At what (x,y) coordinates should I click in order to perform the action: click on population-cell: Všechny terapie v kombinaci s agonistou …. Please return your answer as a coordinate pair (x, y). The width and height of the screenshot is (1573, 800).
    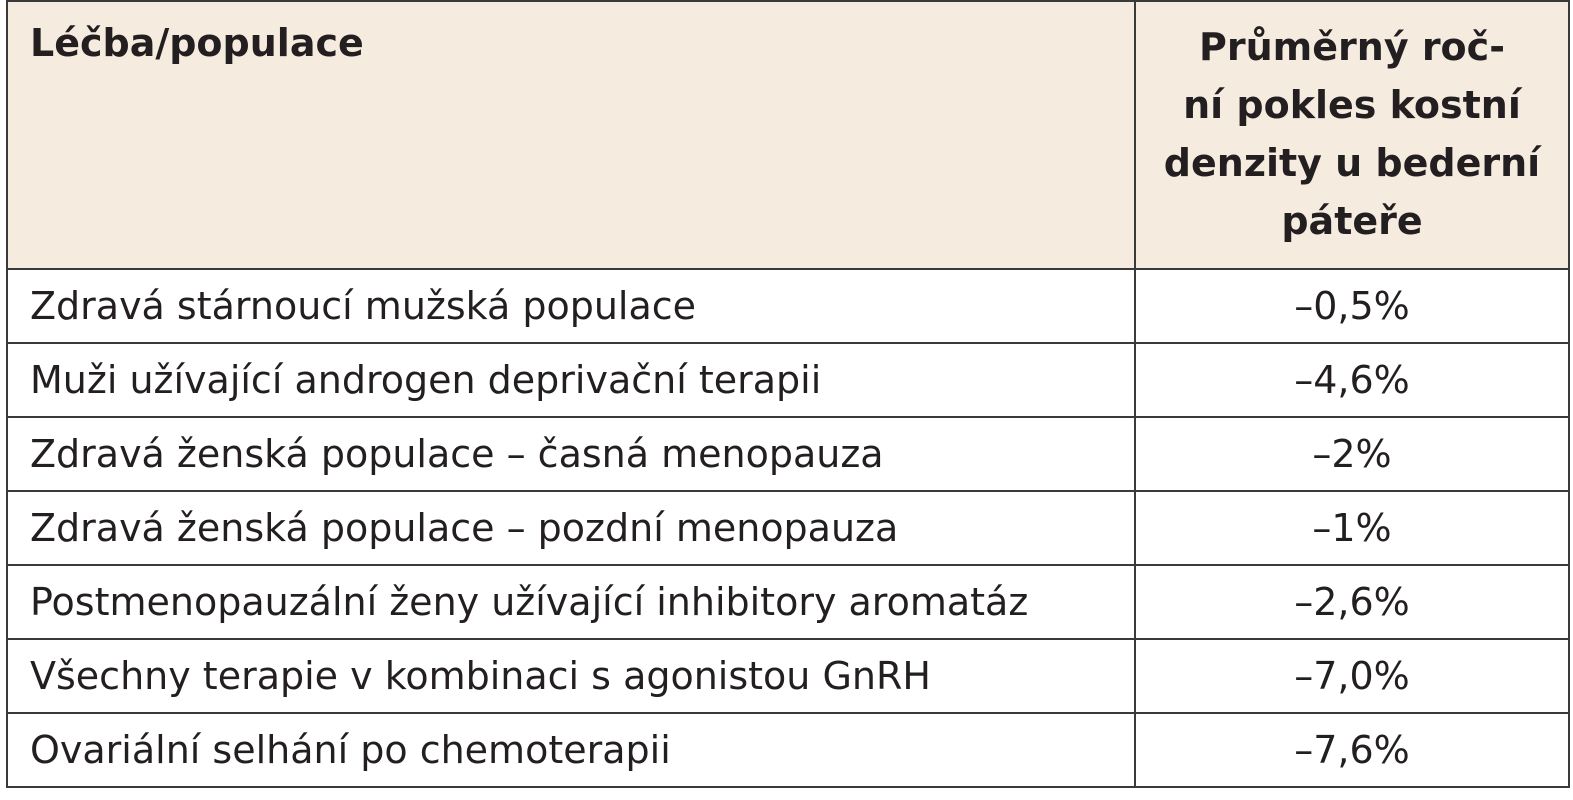
    Looking at the image, I should click on (571, 676).